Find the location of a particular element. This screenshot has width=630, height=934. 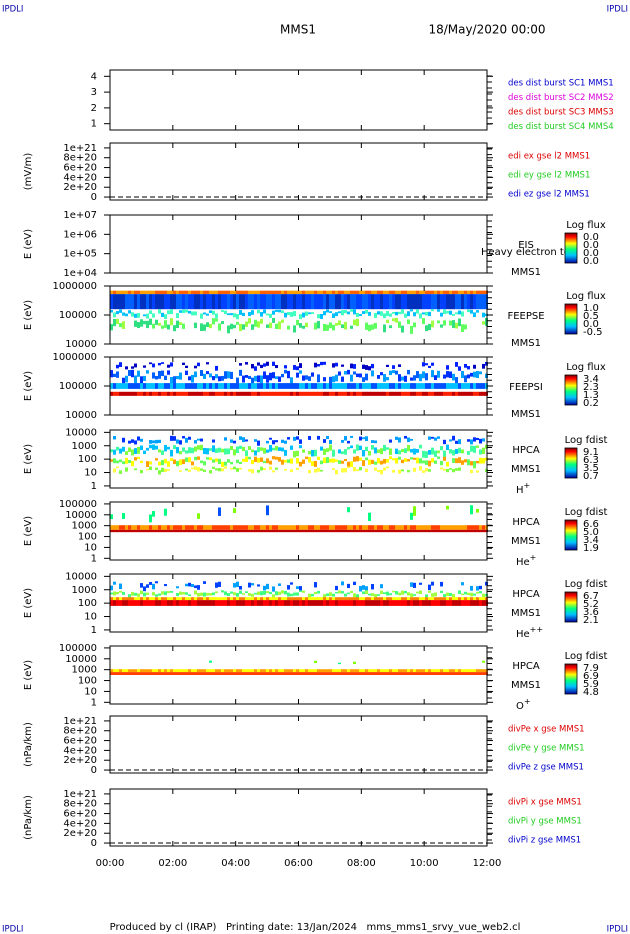

colorbar-tick-label: 4.8 is located at coordinates (591, 692).